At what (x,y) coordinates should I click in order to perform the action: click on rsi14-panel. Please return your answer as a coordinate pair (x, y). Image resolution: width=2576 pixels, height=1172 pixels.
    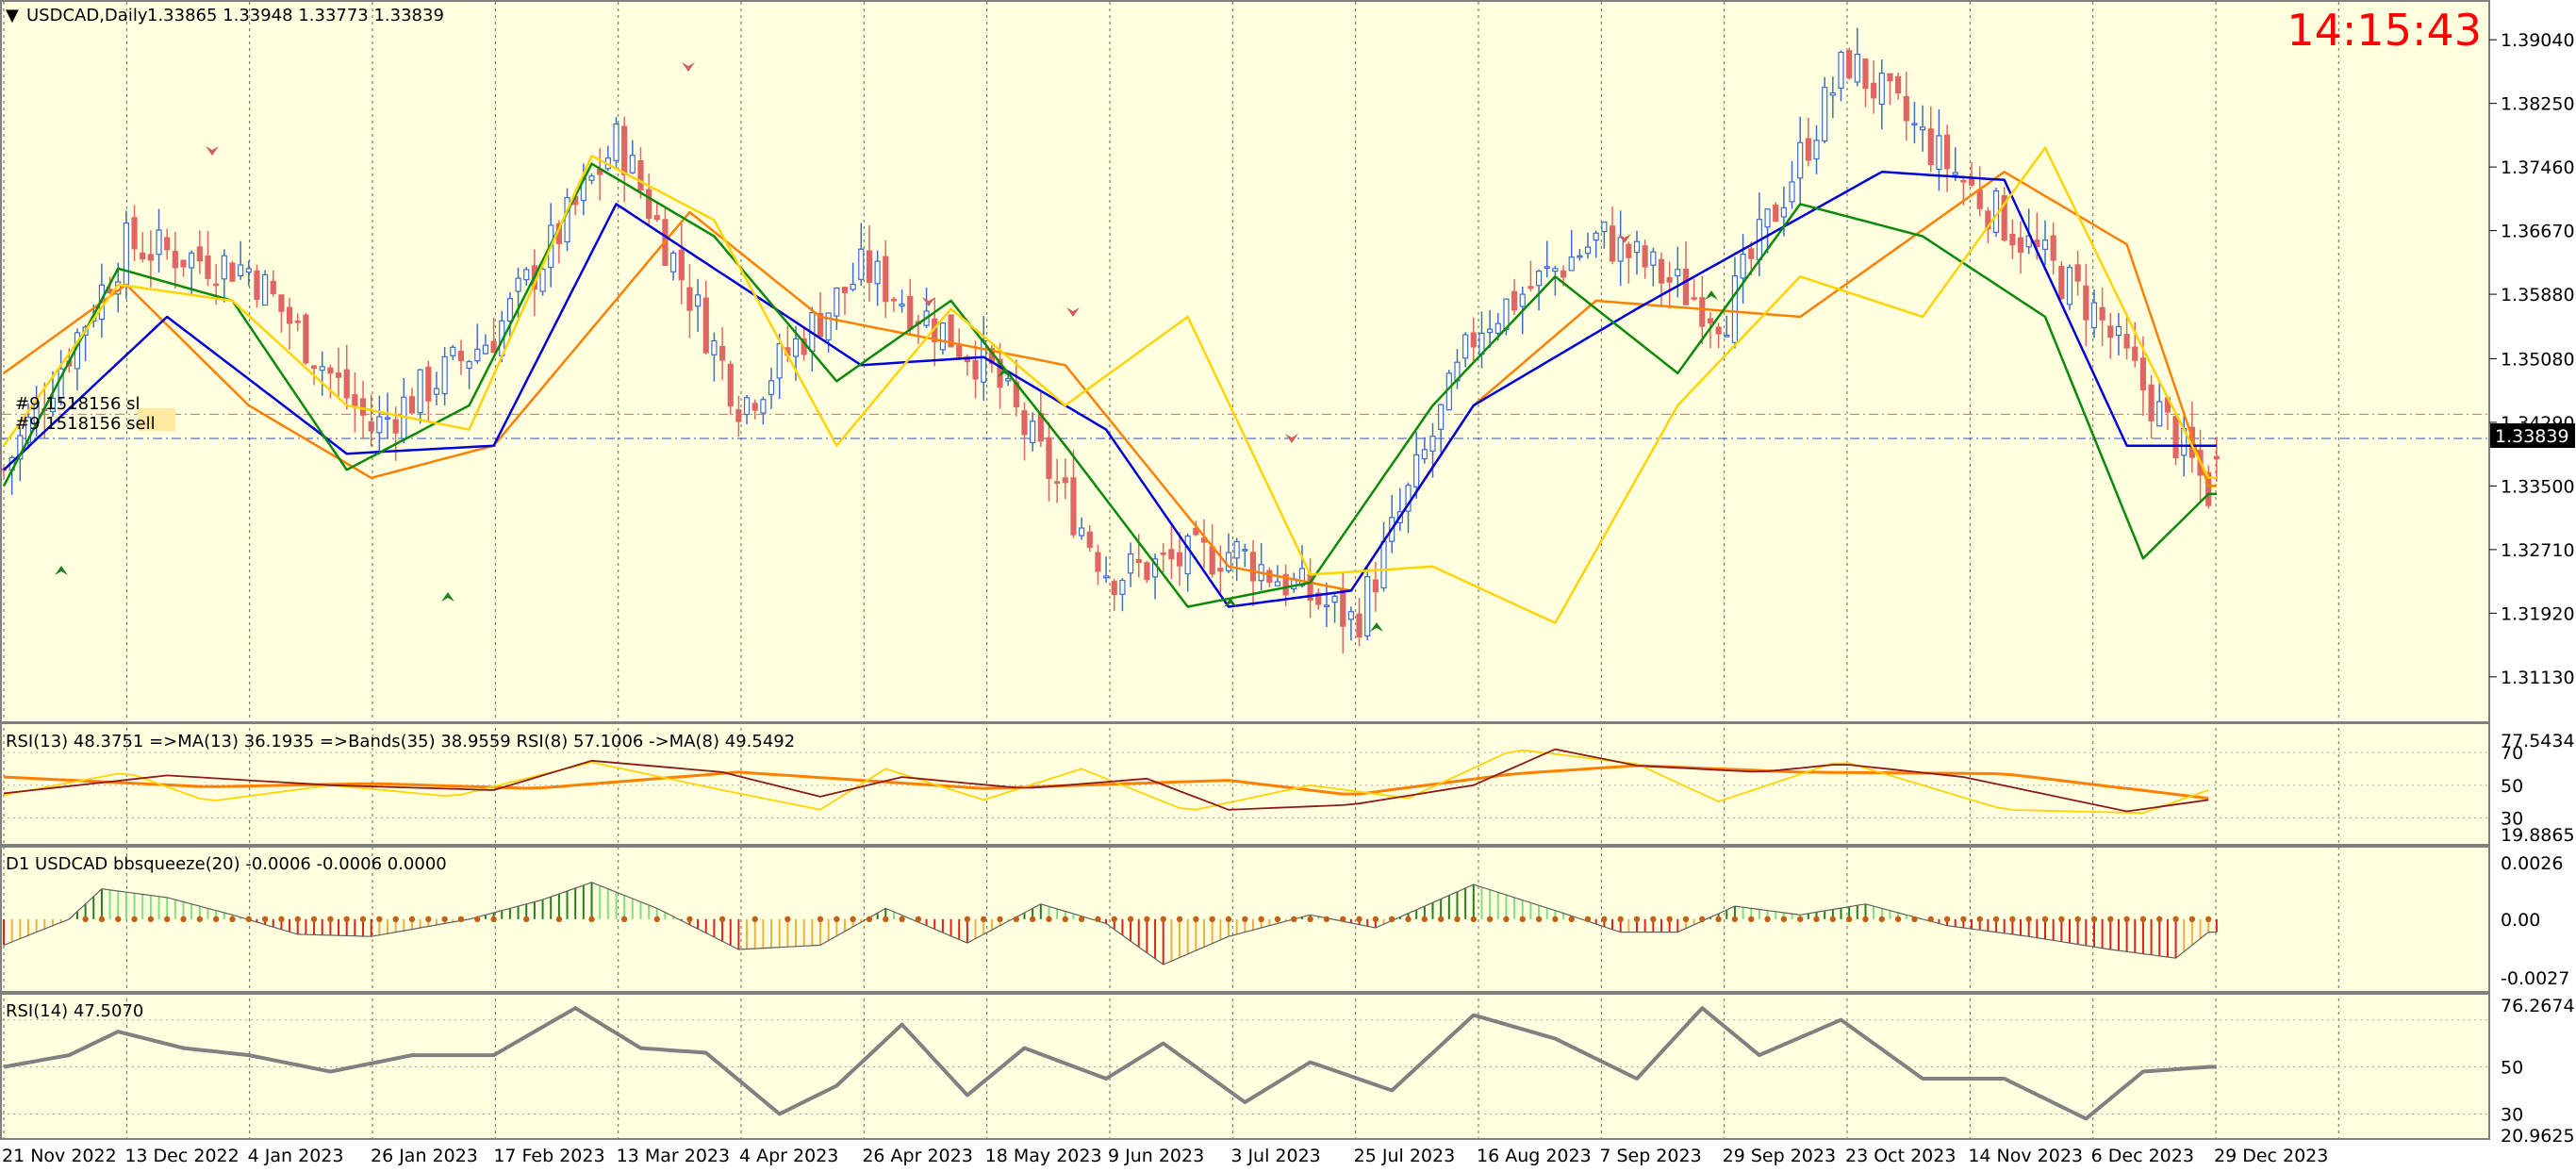
    Looking at the image, I should click on (1244, 1066).